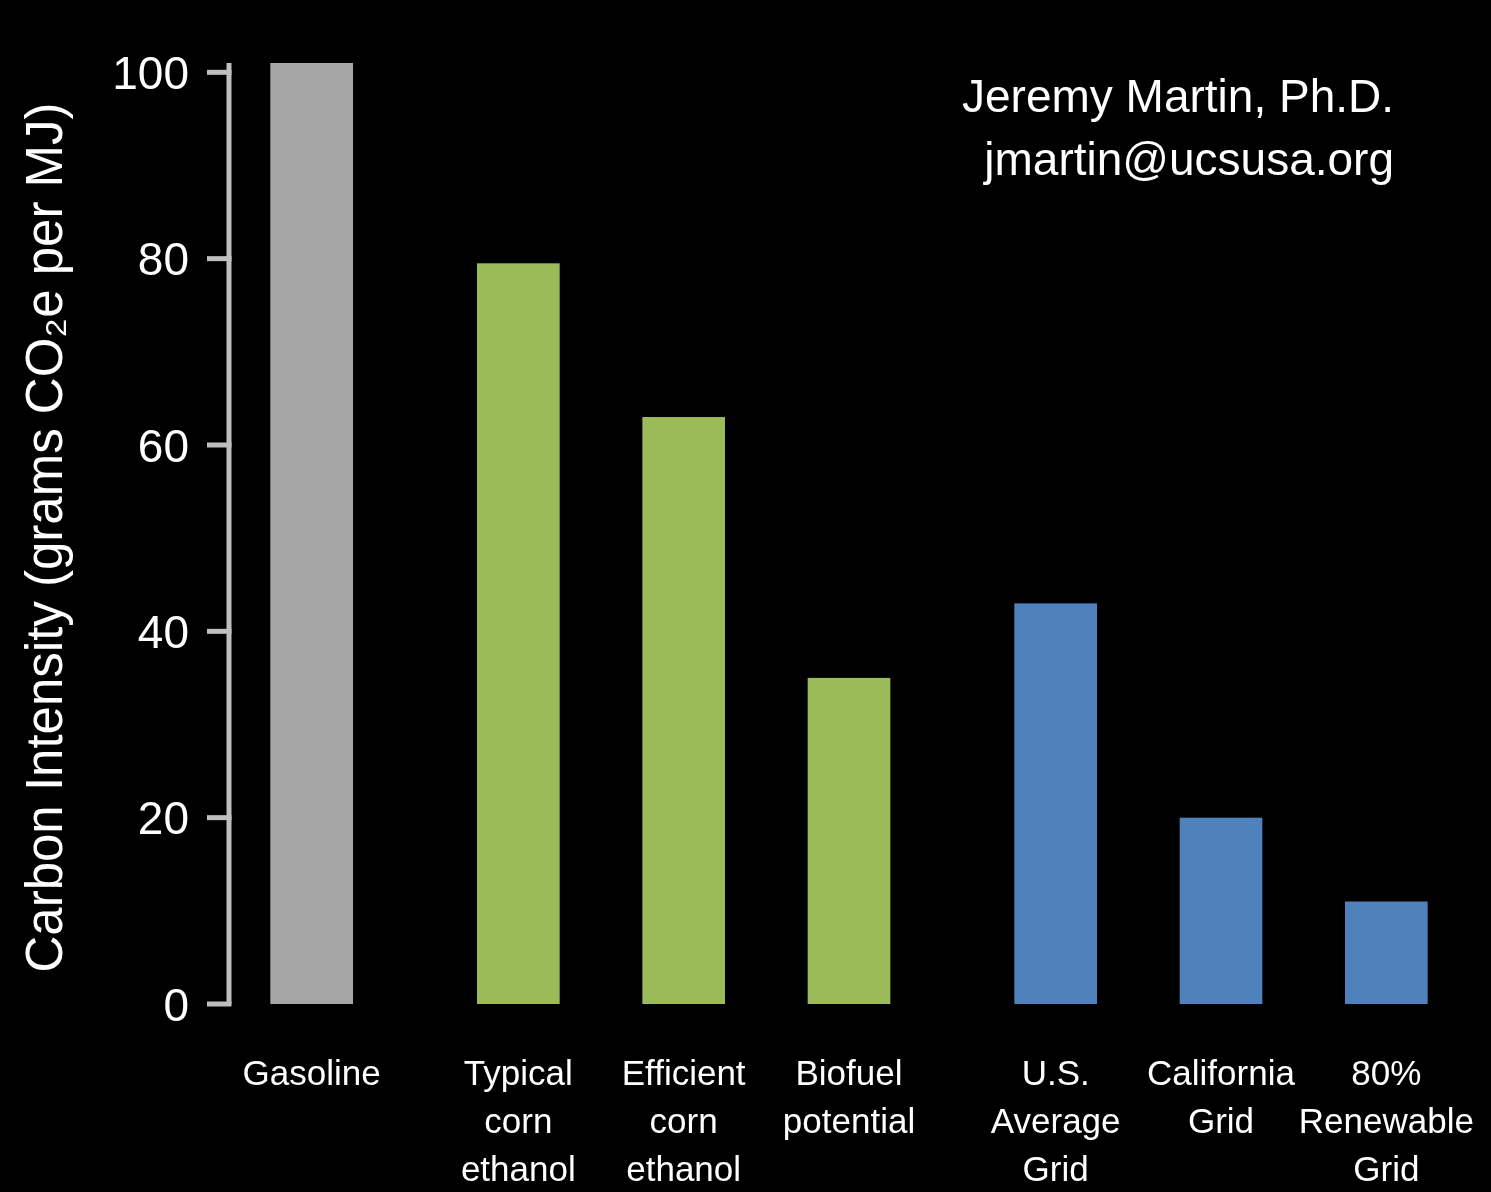 This screenshot has height=1192, width=1491. I want to click on y-tick-label: 0, so click(176, 1004).